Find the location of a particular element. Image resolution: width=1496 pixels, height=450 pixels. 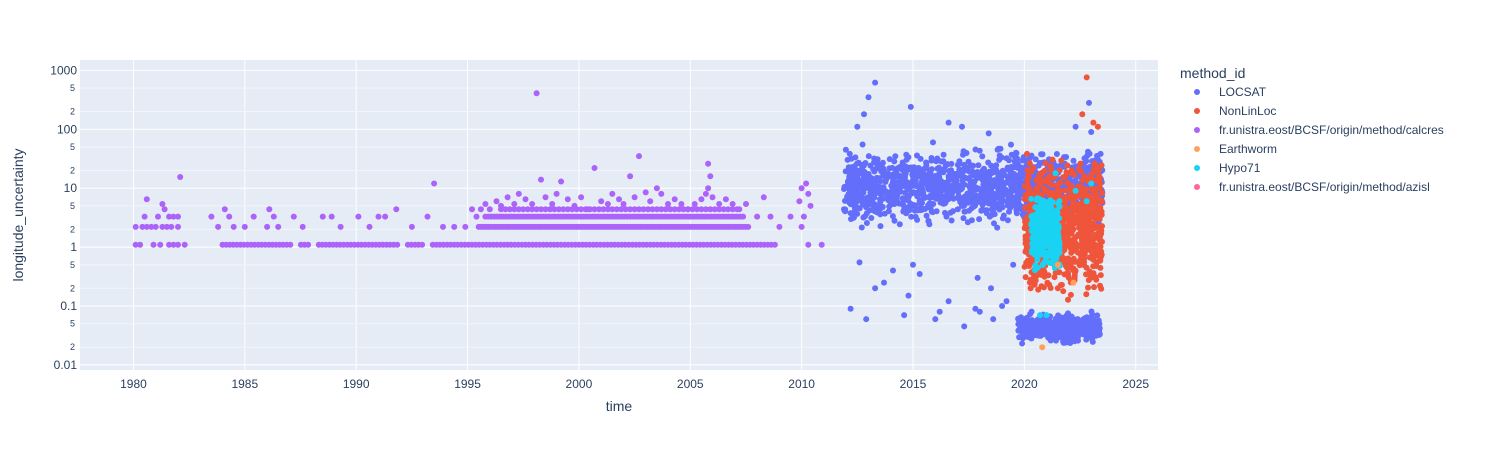

x-tick-label: 2010 is located at coordinates (801, 384).